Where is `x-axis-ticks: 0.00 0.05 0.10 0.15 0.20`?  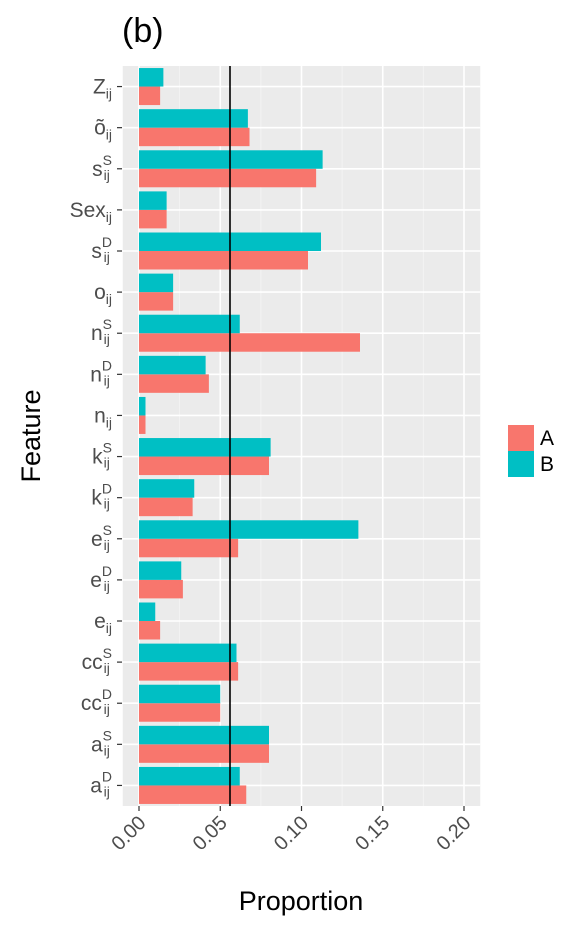
x-axis-ticks: 0.00 0.05 0.10 0.15 0.20 is located at coordinates (291, 830).